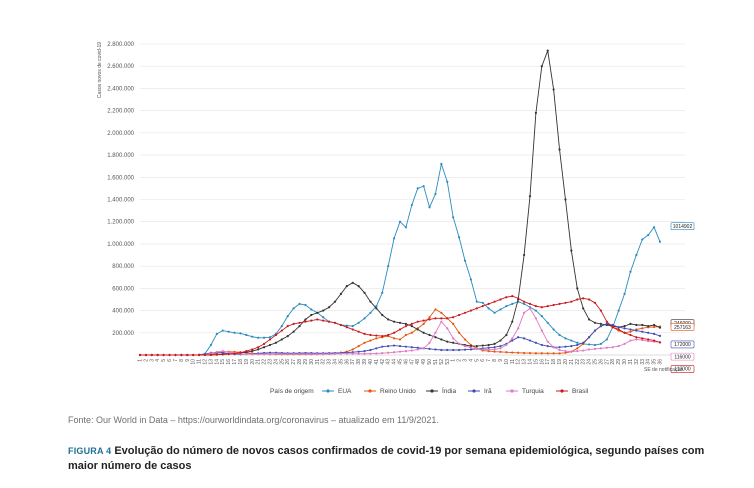 The image size is (754, 488). What do you see at coordinates (123, 289) in the screenshot?
I see `y-tick-label: 600.000` at bounding box center [123, 289].